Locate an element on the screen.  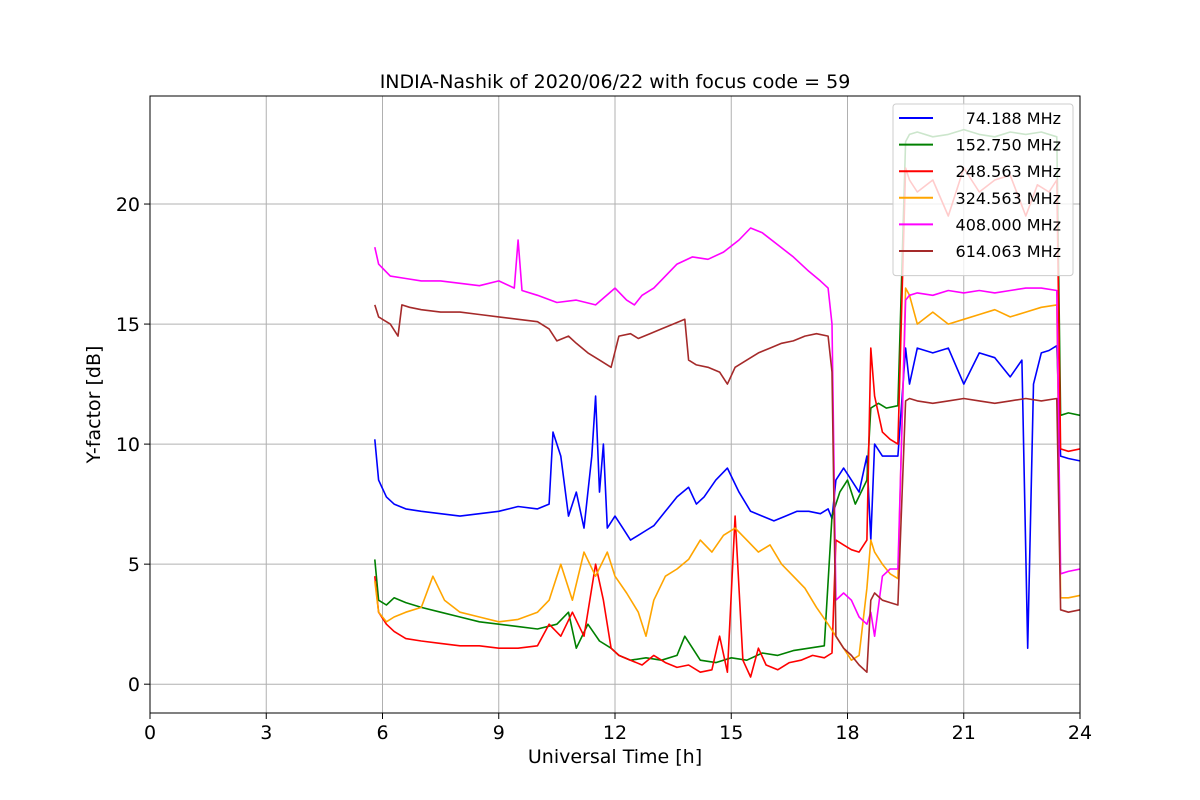
x-tick-label: 12 is located at coordinates (615, 733).